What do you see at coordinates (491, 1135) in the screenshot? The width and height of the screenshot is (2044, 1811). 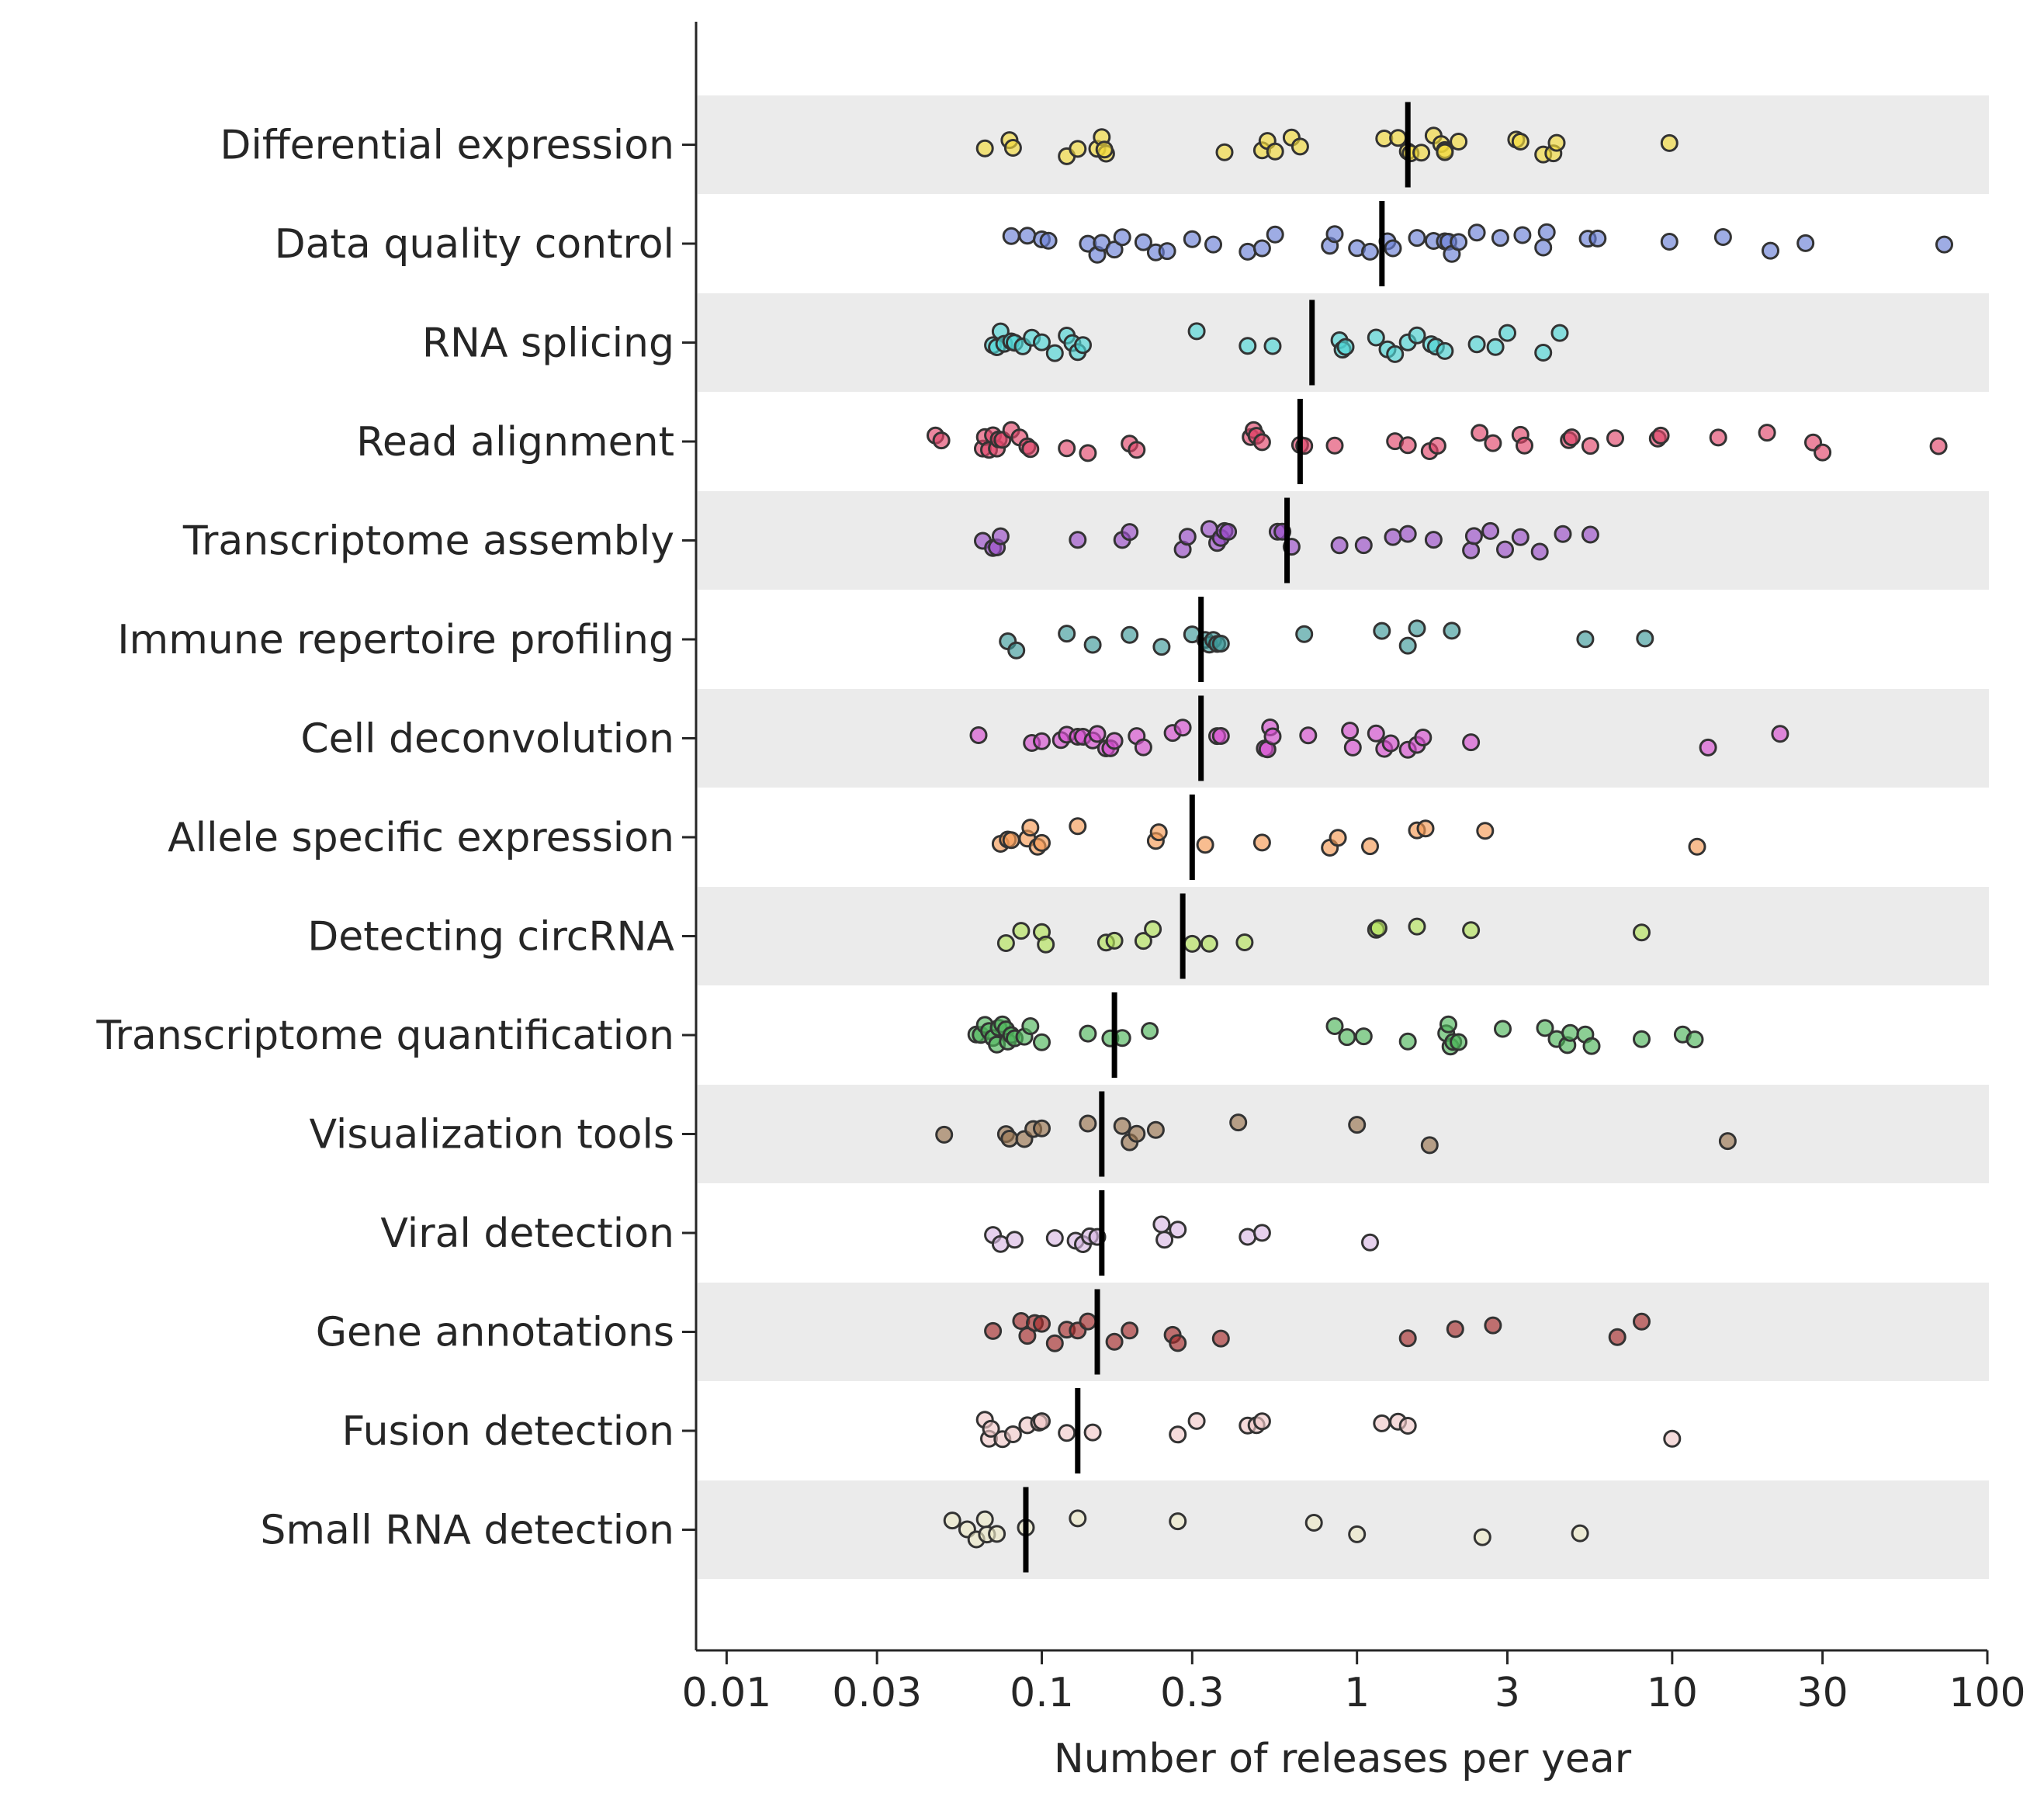 I see `category-label: Visualization tools` at bounding box center [491, 1135].